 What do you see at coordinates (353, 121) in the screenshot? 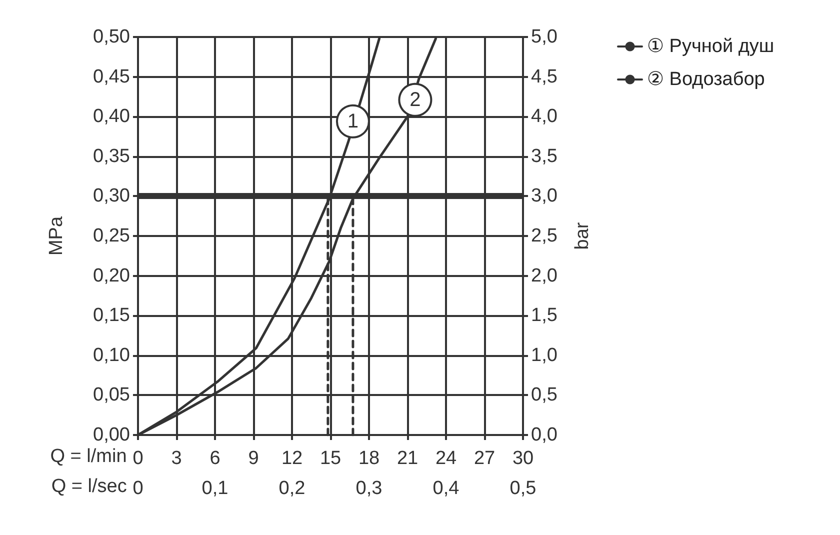
I see `annotation: 1` at bounding box center [353, 121].